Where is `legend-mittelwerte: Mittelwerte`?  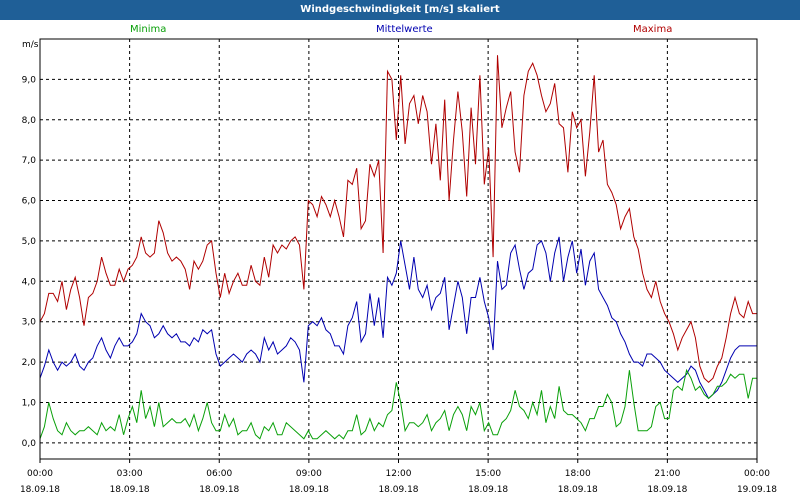 legend-mittelwerte: Mittelwerte is located at coordinates (404, 29).